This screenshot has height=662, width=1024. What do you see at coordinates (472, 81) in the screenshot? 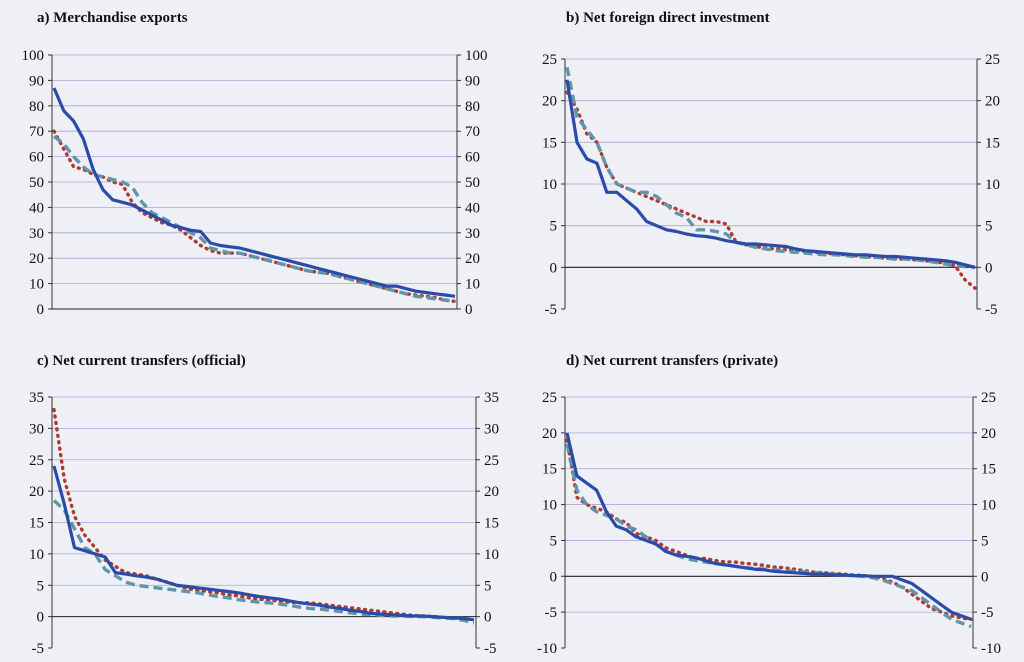
I see `right-tick-label: 90` at bounding box center [472, 81].